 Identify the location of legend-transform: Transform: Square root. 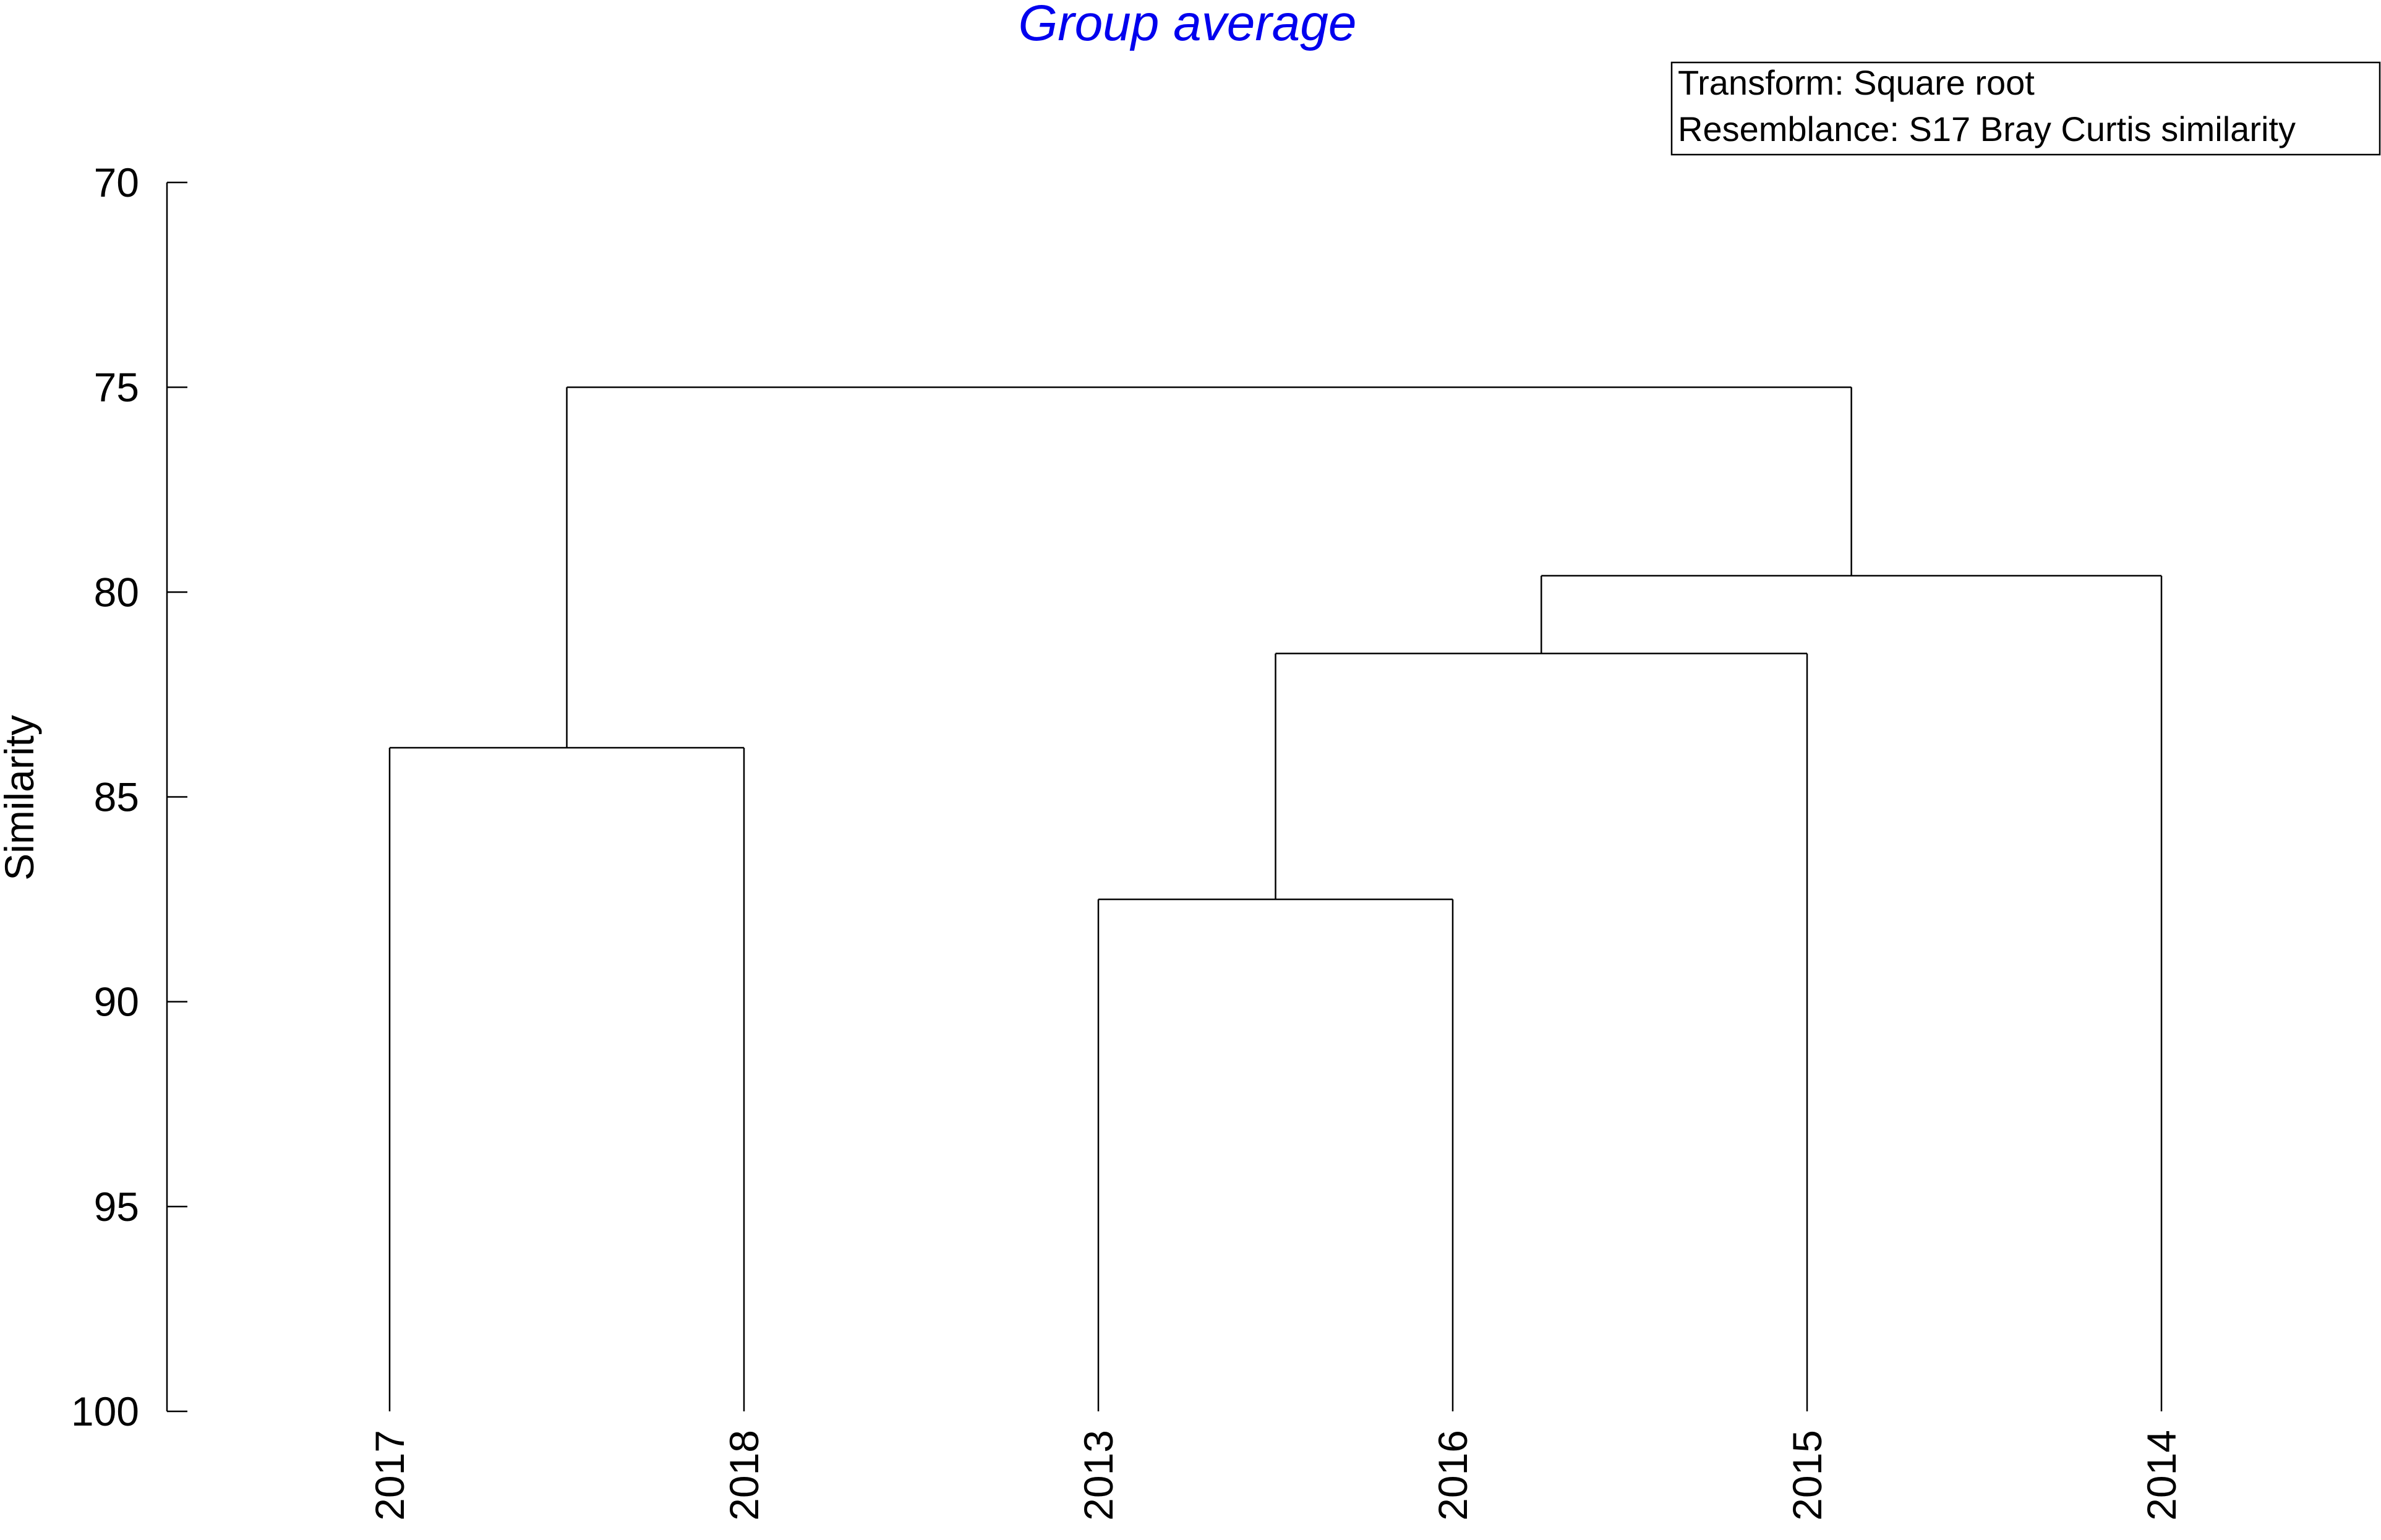
(1856, 82).